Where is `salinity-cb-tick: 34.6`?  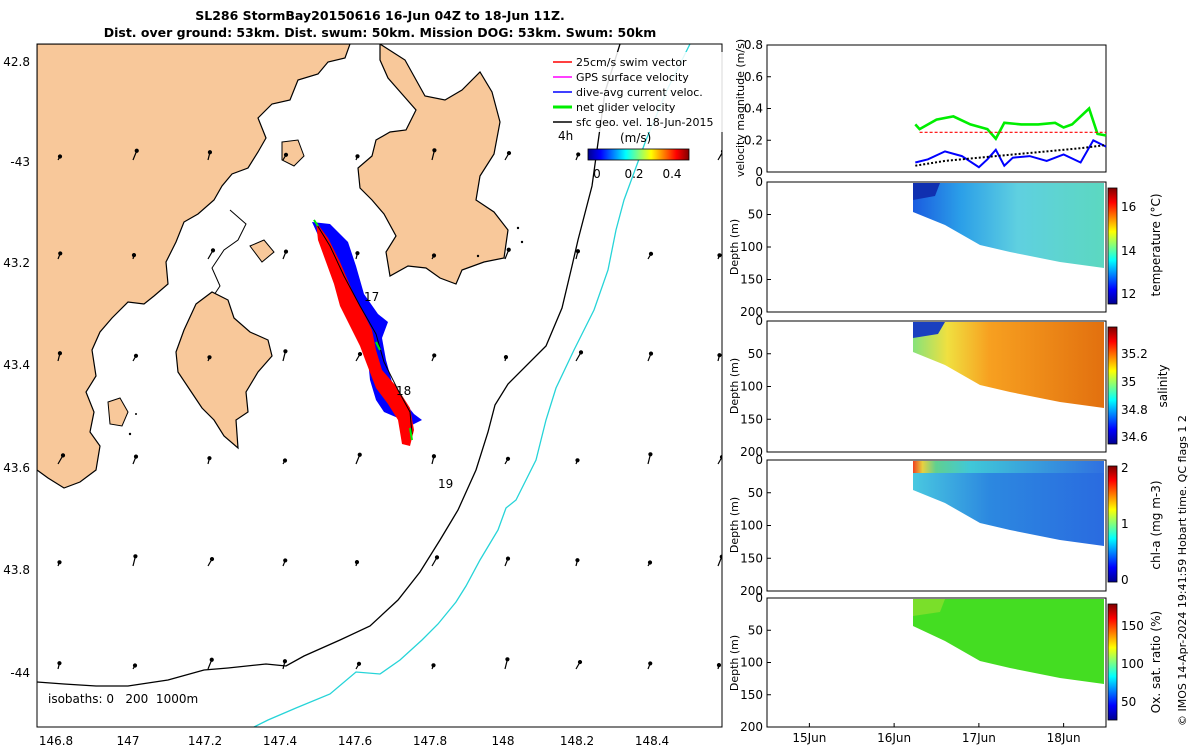 salinity-cb-tick: 34.6 is located at coordinates (1134, 437).